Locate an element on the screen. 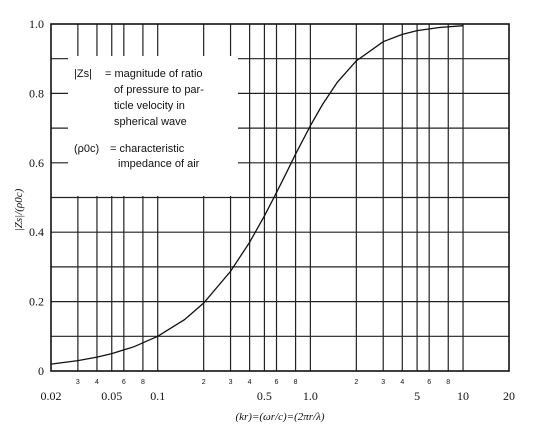 This screenshot has height=434, width=540. y-tick-label: 0.2 is located at coordinates (36, 302).